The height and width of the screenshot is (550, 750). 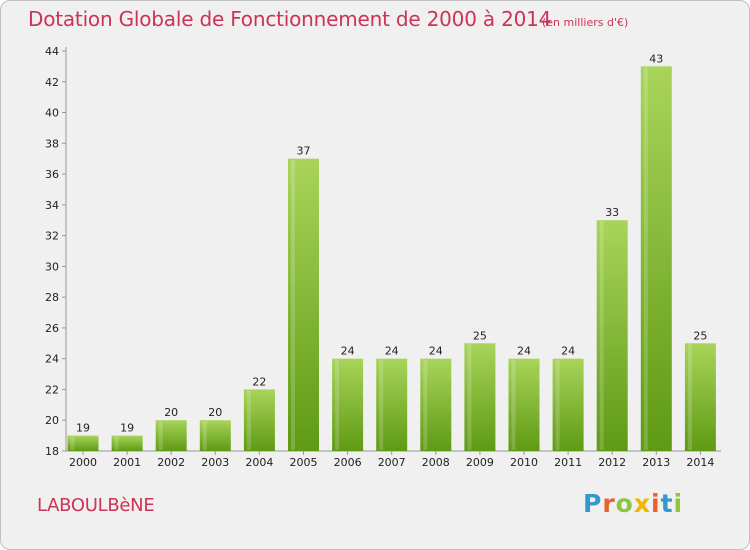 What do you see at coordinates (52, 266) in the screenshot?
I see `y-tick-label: 30` at bounding box center [52, 266].